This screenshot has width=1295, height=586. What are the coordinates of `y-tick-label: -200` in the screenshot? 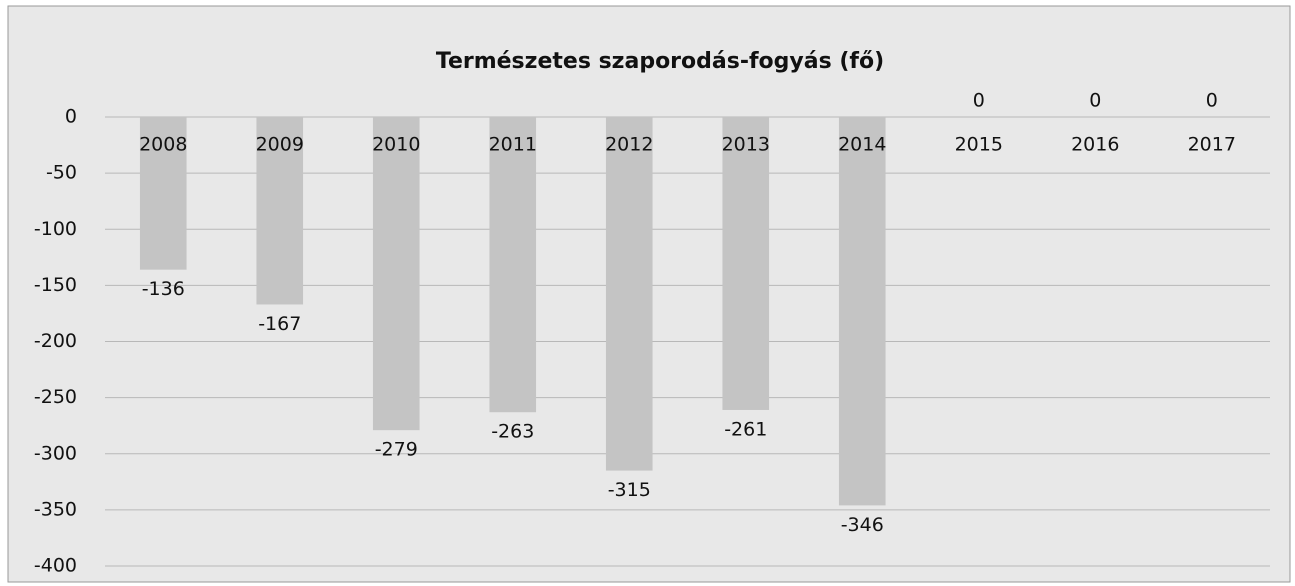 It's located at (55, 341).